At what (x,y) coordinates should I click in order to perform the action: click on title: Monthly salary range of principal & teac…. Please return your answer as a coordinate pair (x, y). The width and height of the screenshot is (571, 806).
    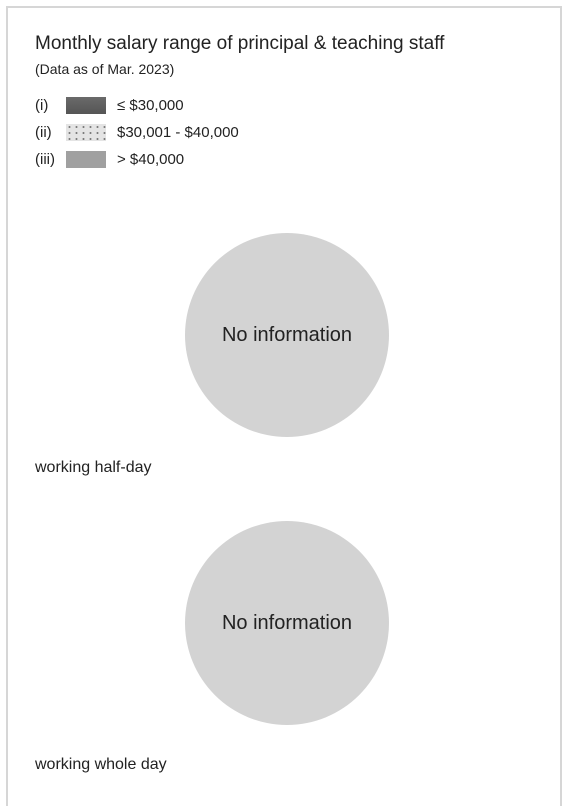
    Looking at the image, I should click on (240, 43).